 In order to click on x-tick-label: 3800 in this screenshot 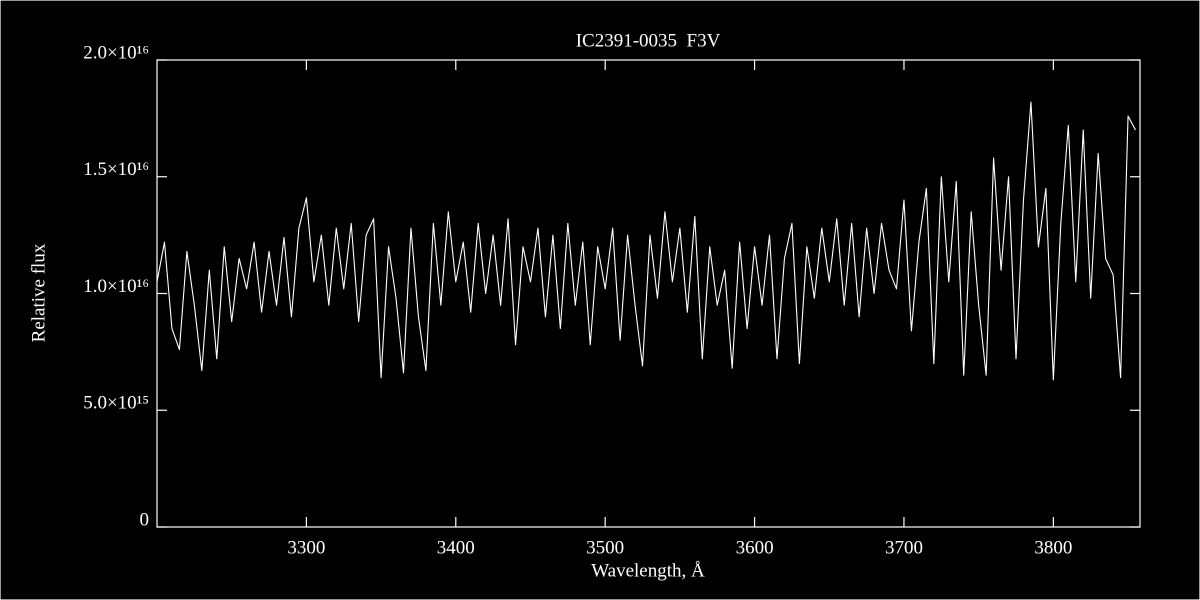, I will do `click(1053, 547)`.